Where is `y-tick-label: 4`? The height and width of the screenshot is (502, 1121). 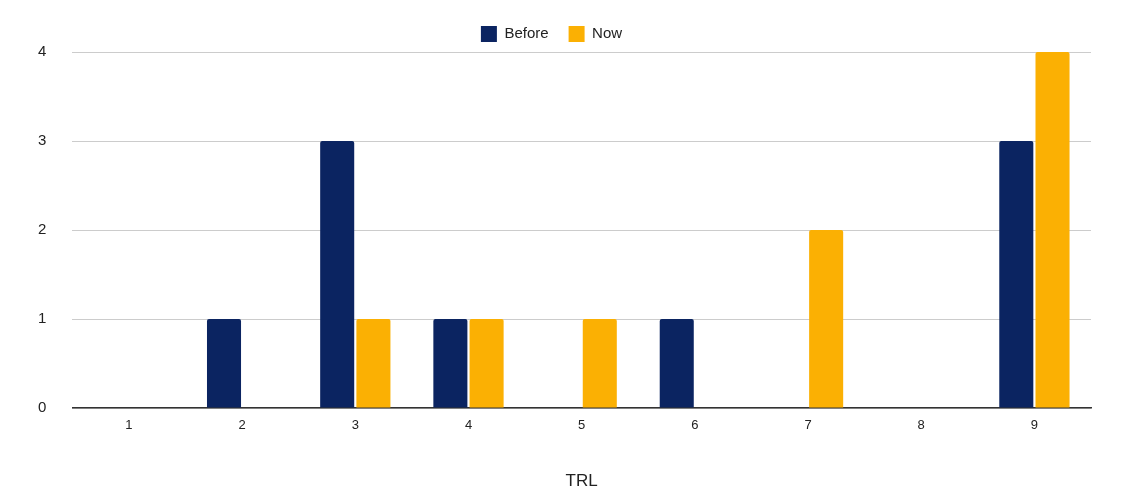 y-tick-label: 4 is located at coordinates (42, 51).